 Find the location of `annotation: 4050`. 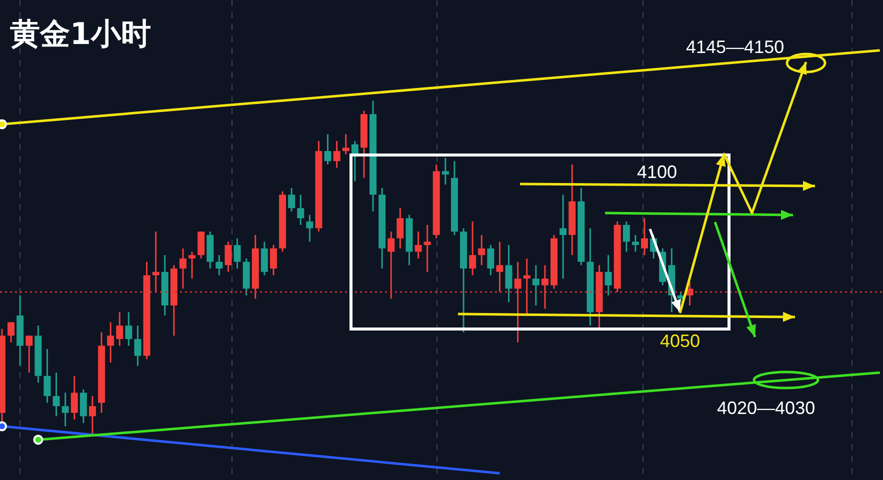

annotation: 4050 is located at coordinates (680, 341).